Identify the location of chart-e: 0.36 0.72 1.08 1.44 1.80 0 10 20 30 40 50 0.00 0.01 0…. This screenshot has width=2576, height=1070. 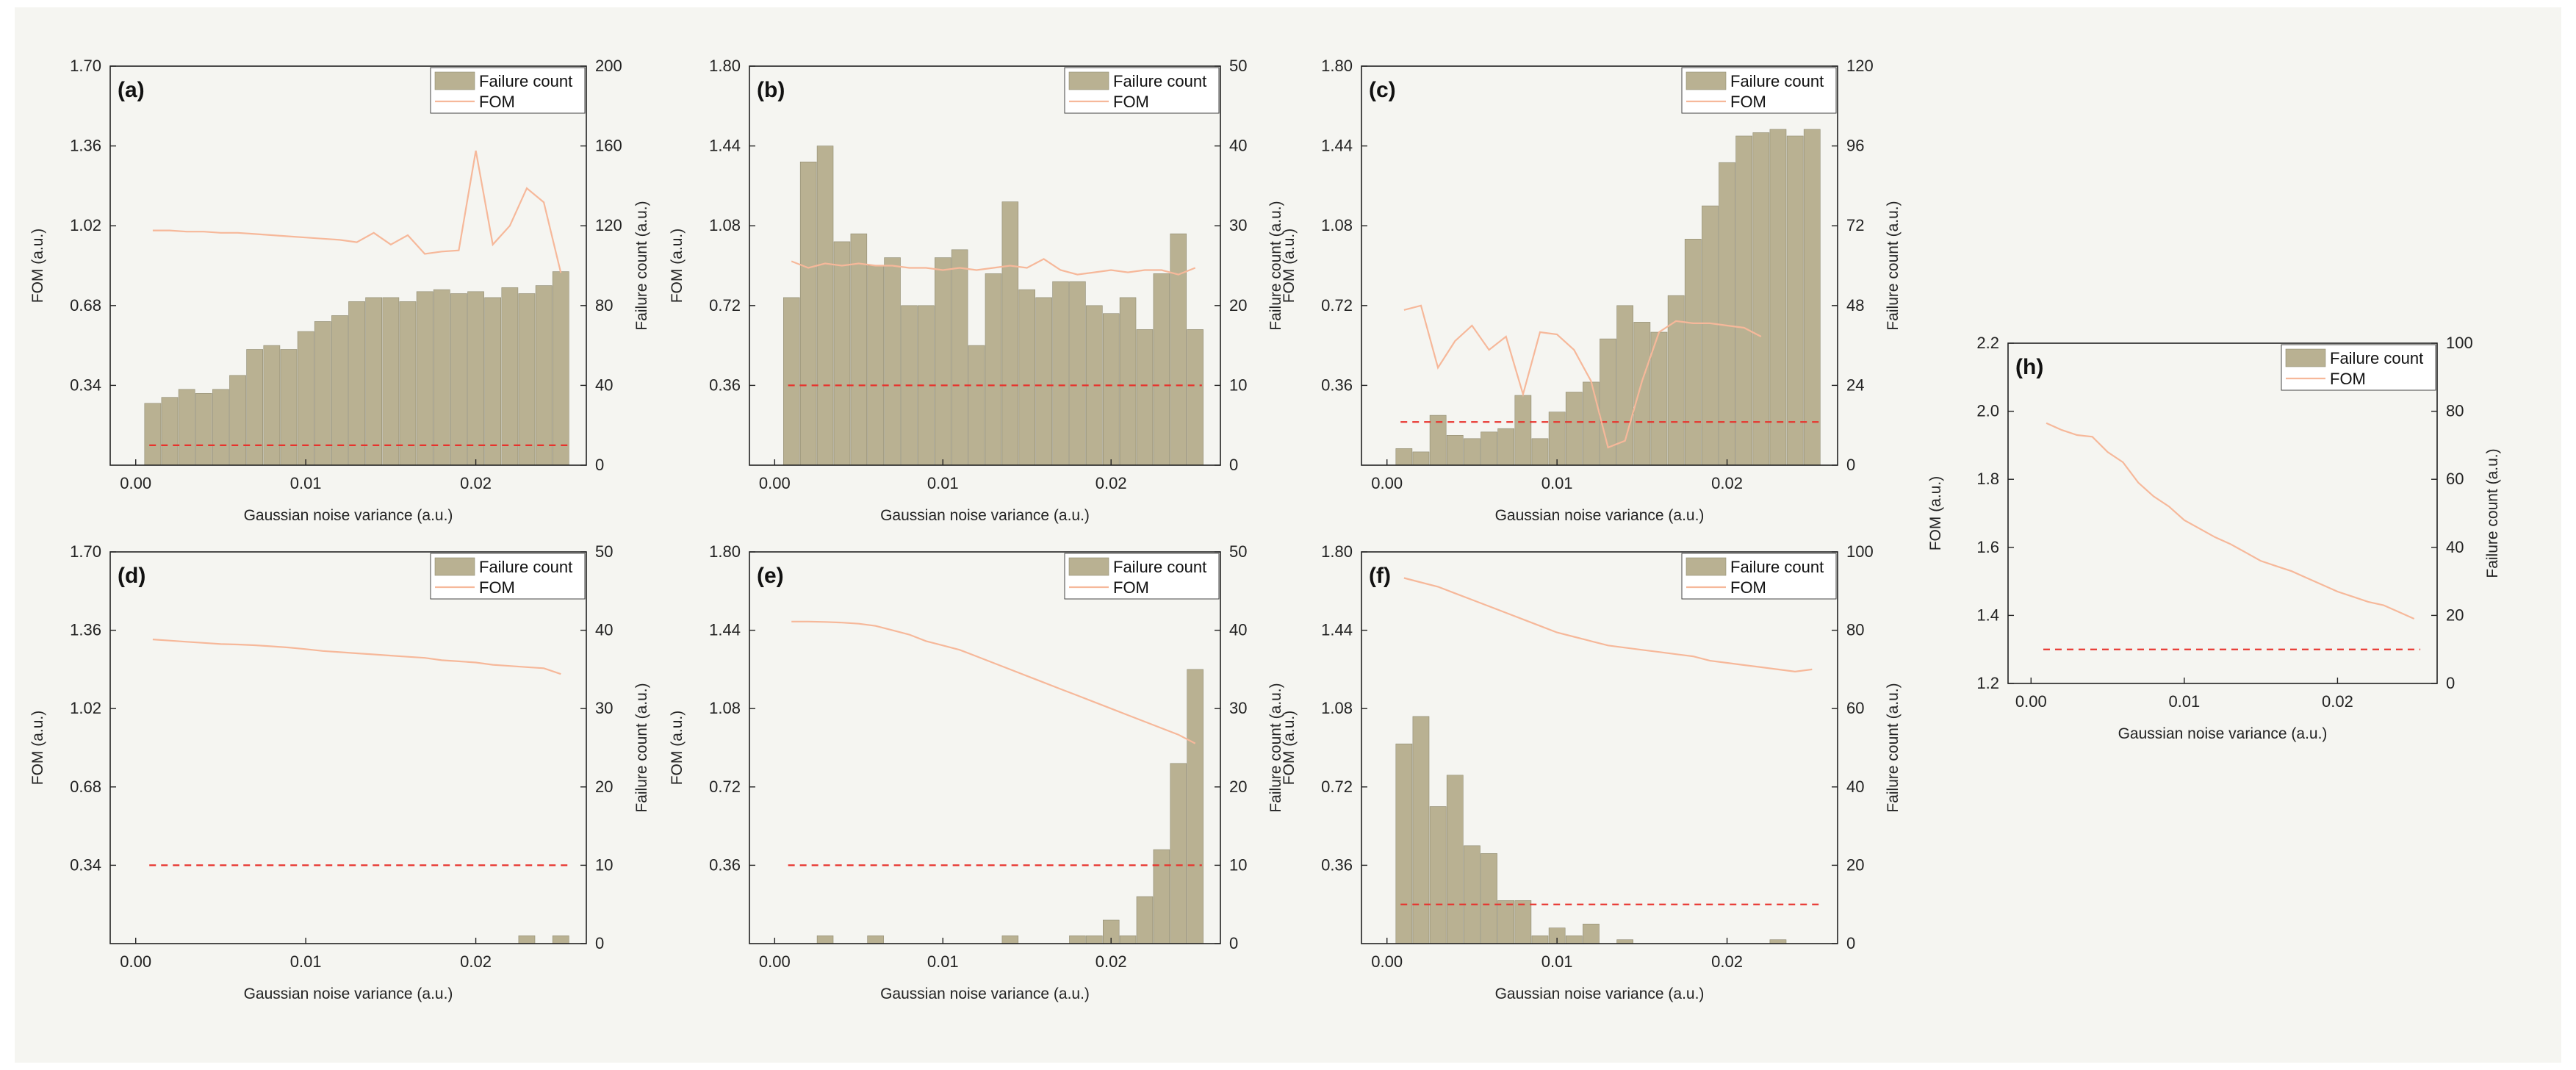
(976, 772).